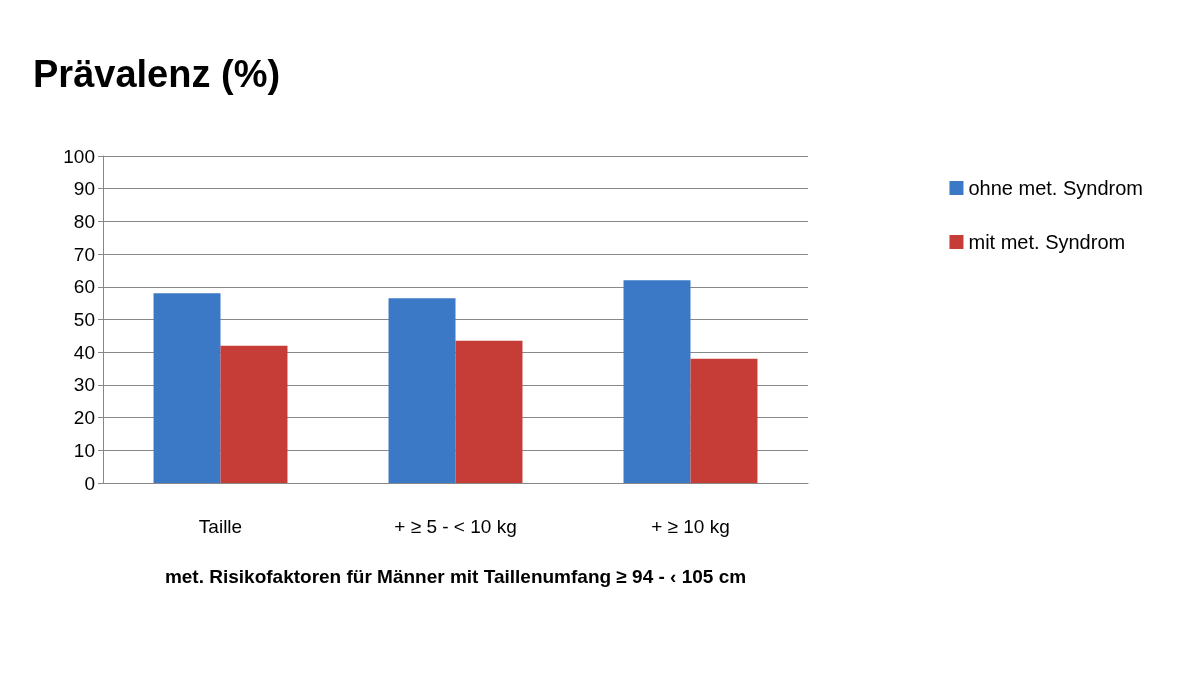  What do you see at coordinates (84, 189) in the screenshot?
I see `y-tick-label: 90` at bounding box center [84, 189].